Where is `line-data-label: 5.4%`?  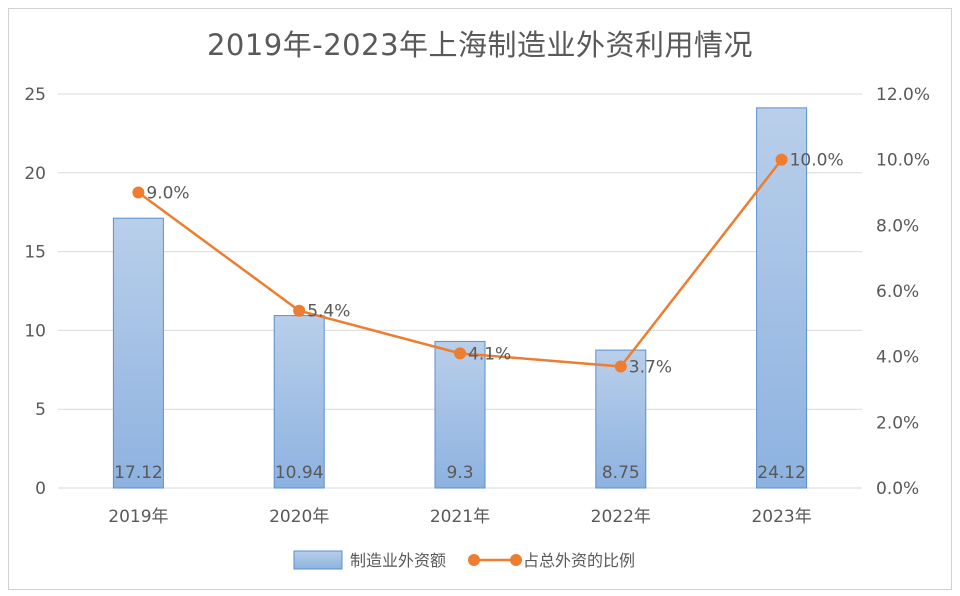 line-data-label: 5.4% is located at coordinates (328, 312).